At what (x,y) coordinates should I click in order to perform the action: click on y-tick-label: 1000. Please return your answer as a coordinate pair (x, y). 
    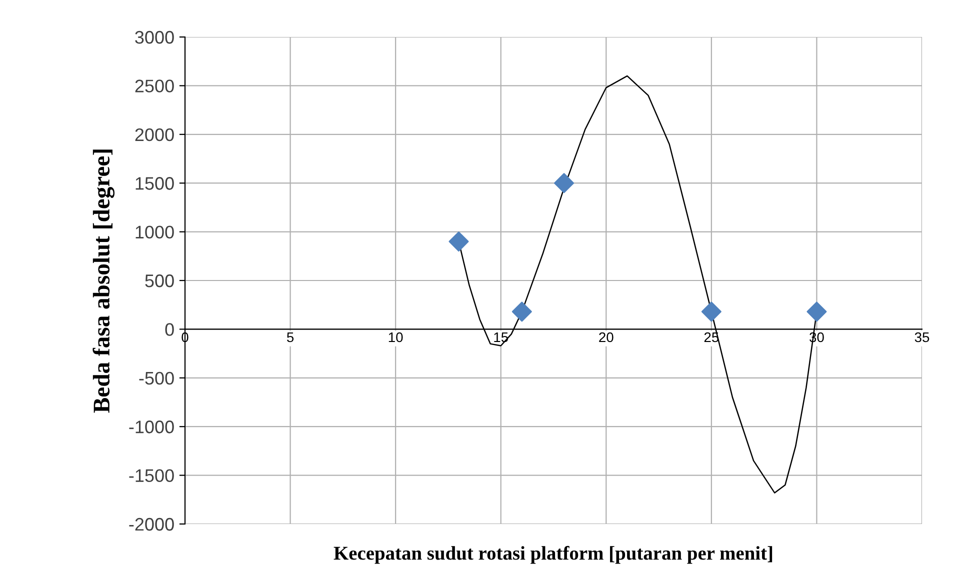
    Looking at the image, I should click on (155, 232).